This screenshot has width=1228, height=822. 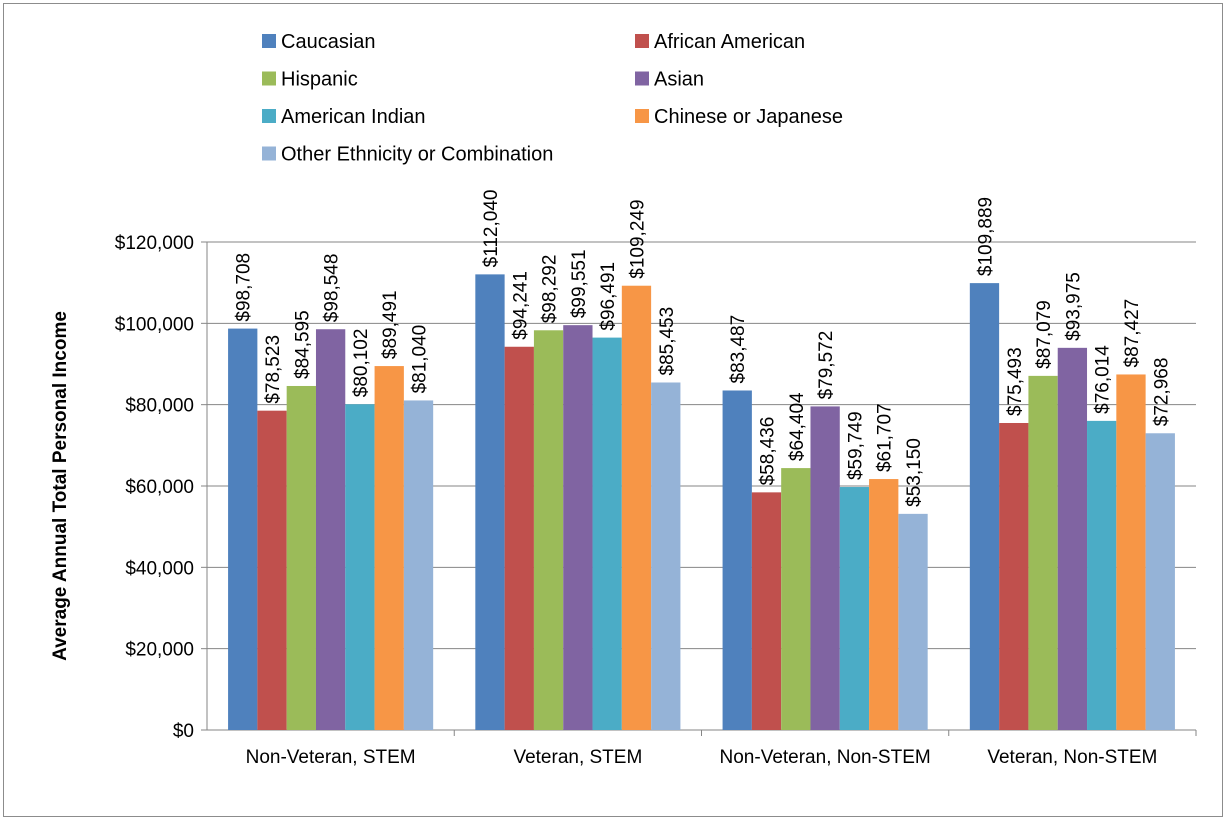 I want to click on data-label: $83,487, so click(x=738, y=349).